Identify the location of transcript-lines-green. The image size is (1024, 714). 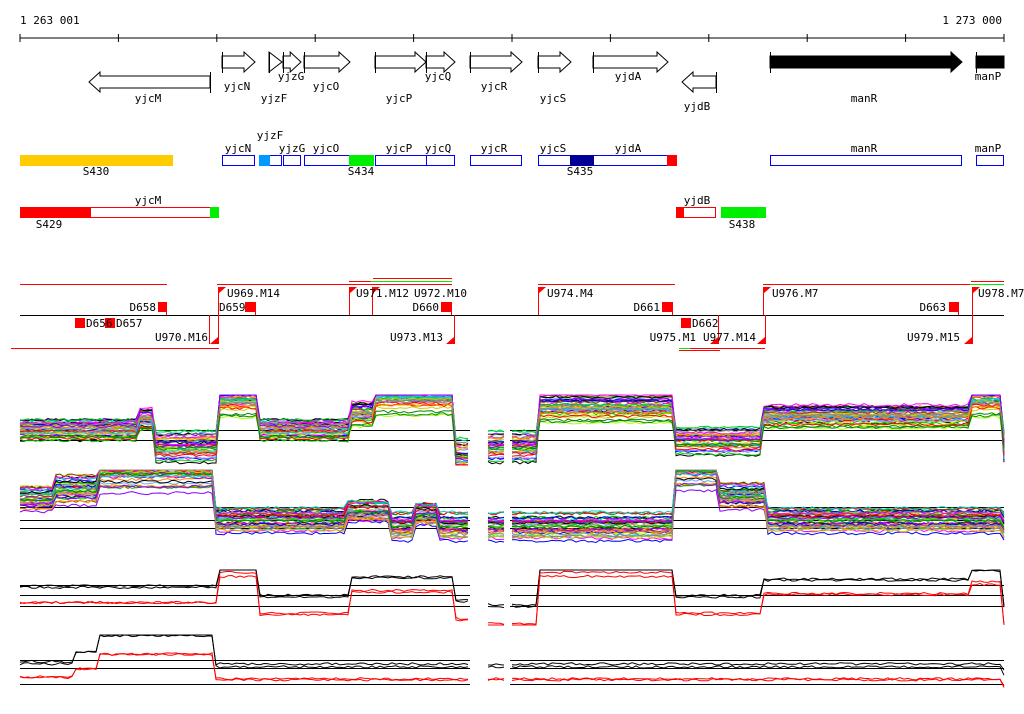
(687, 315).